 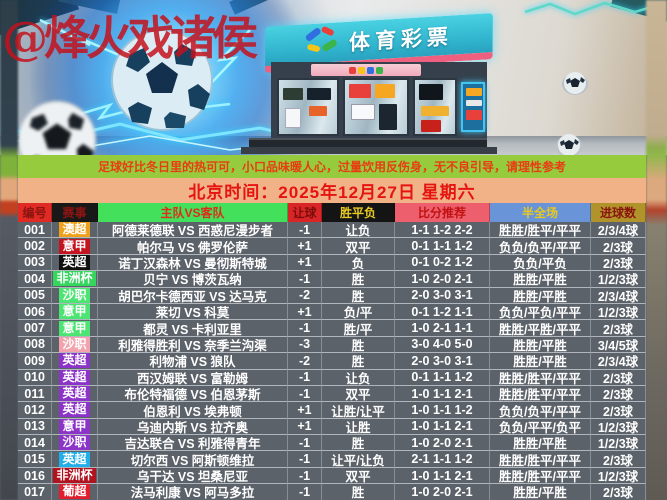 What do you see at coordinates (331, 167) in the screenshot?
I see `notice-text: 足球好比冬日里的热可可，小口品味暖人心，过量饮用反伤身，无不良引导，请理性参考` at bounding box center [331, 167].